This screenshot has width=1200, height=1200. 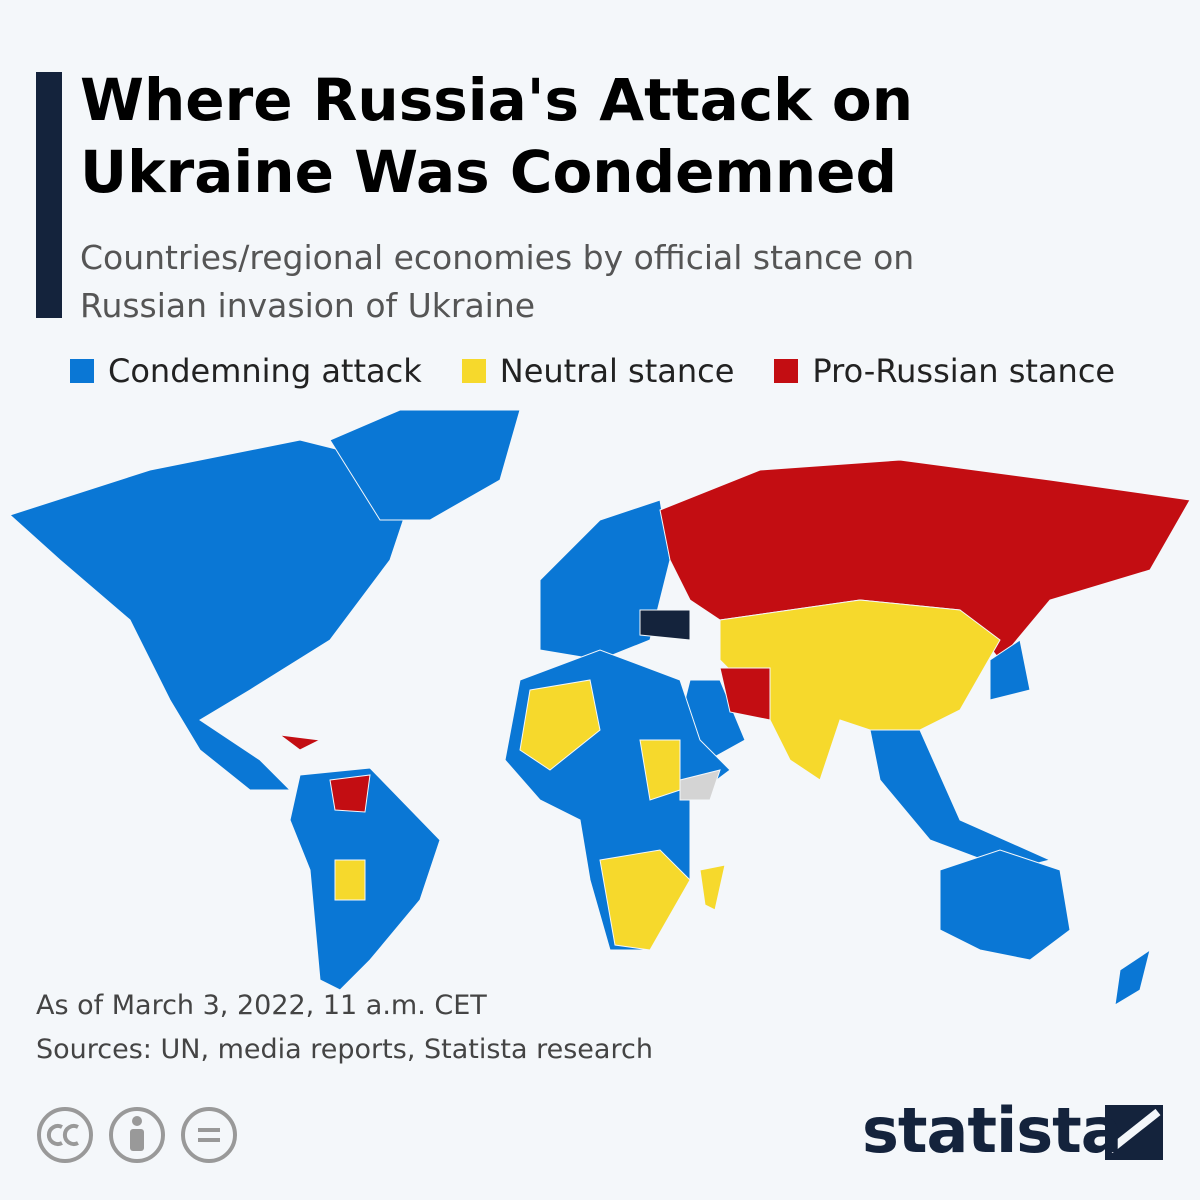 I want to click on legend-label: Condemning attack, so click(x=265, y=371).